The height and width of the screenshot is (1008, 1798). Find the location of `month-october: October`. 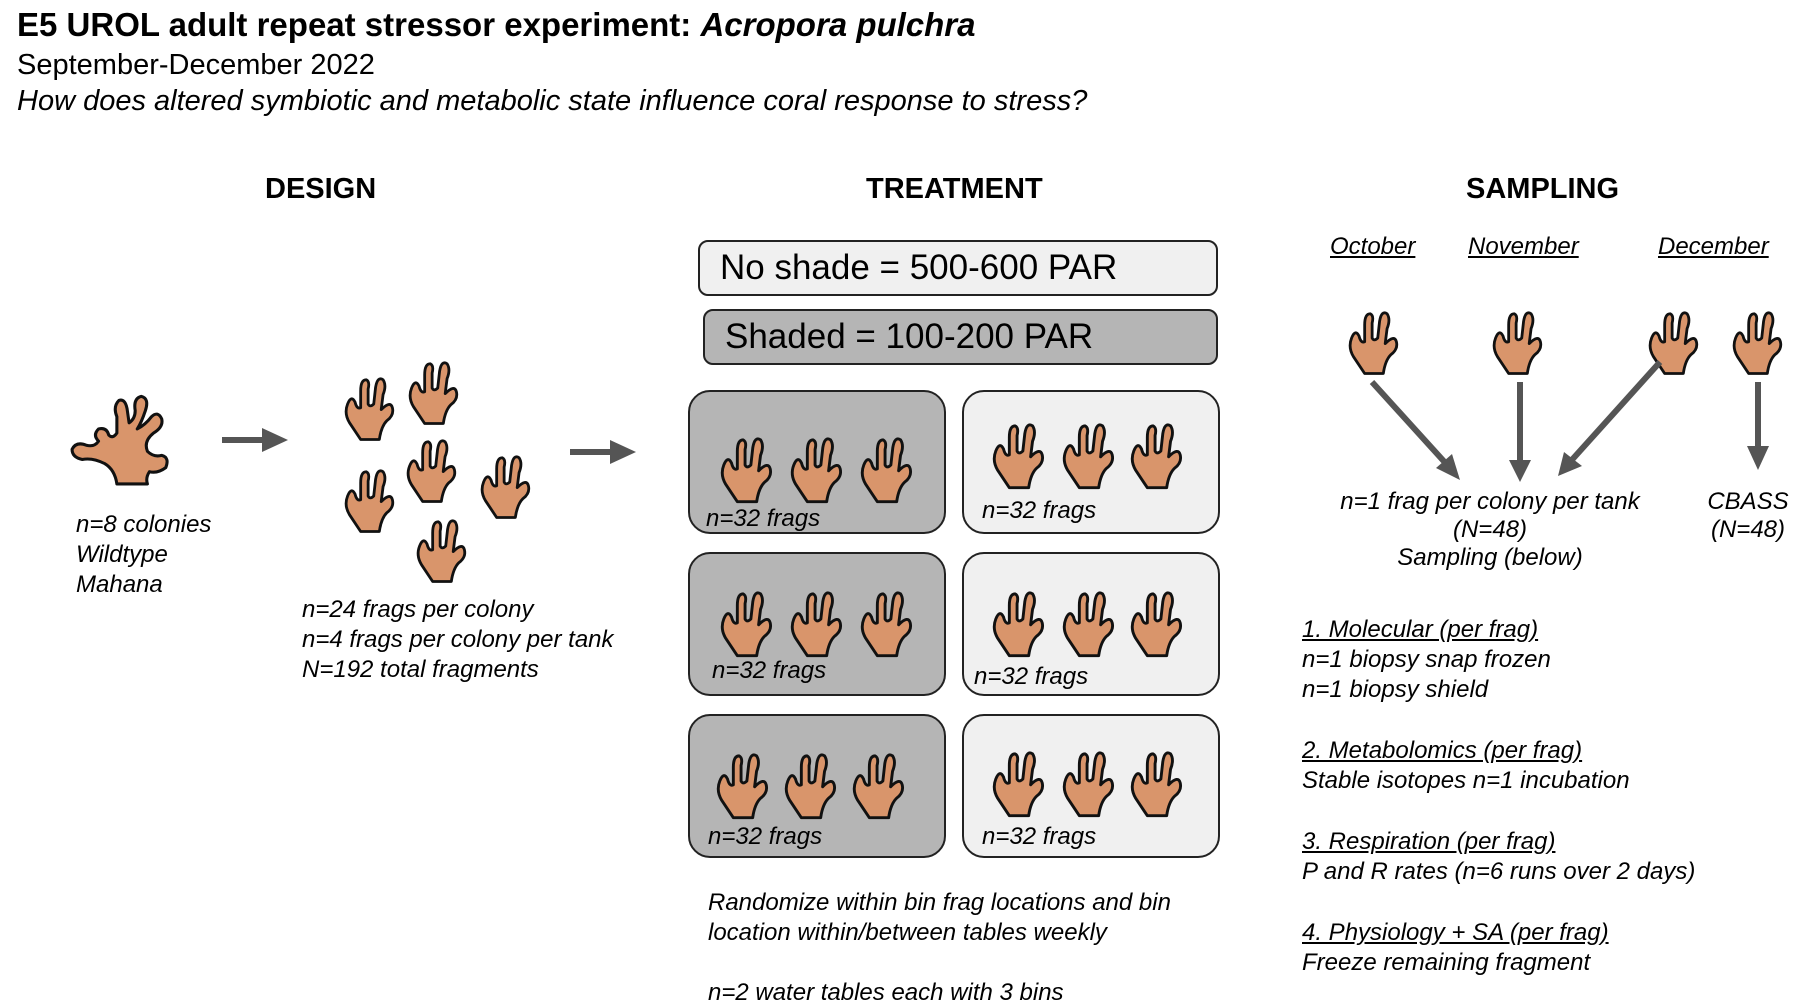

month-october: October is located at coordinates (1373, 246).